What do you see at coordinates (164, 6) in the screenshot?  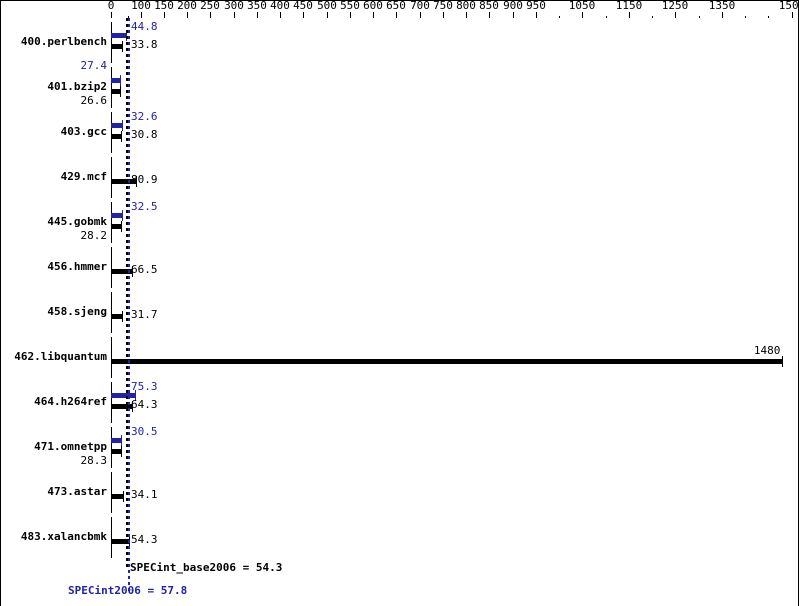 I see `x-axis-tick-label: 150` at bounding box center [164, 6].